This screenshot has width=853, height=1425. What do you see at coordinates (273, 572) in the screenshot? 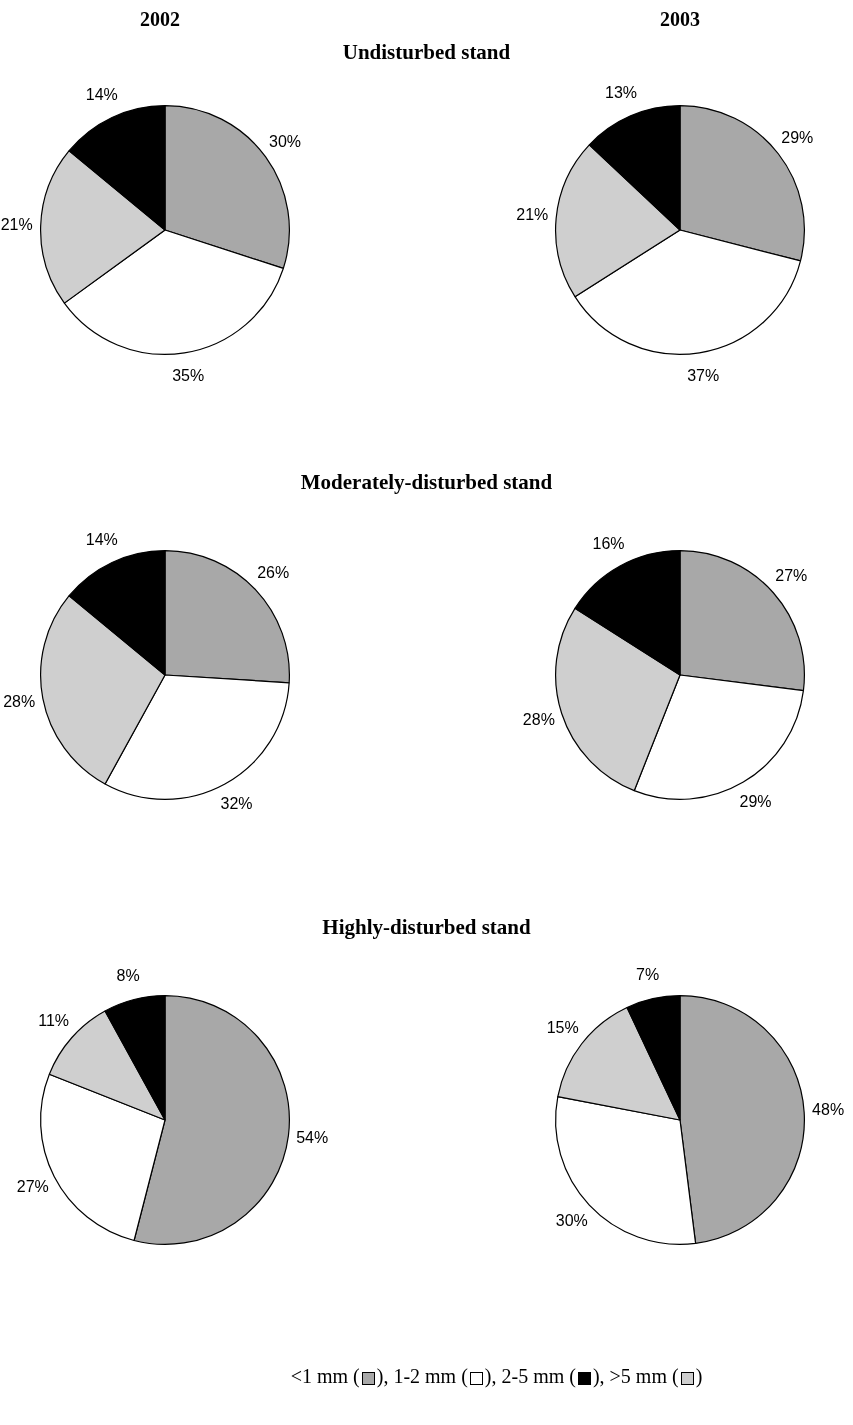
I see `data-label: 26%` at bounding box center [273, 572].